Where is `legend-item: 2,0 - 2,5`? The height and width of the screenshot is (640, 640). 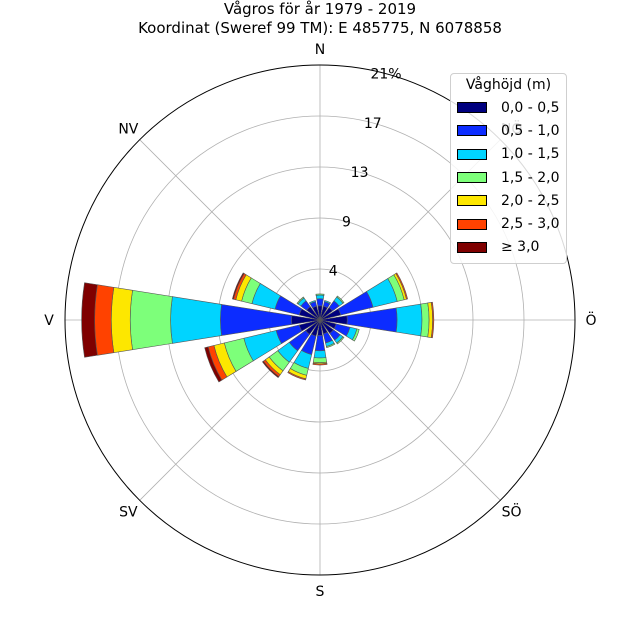
legend-item: 2,0 - 2,5 is located at coordinates (508, 200).